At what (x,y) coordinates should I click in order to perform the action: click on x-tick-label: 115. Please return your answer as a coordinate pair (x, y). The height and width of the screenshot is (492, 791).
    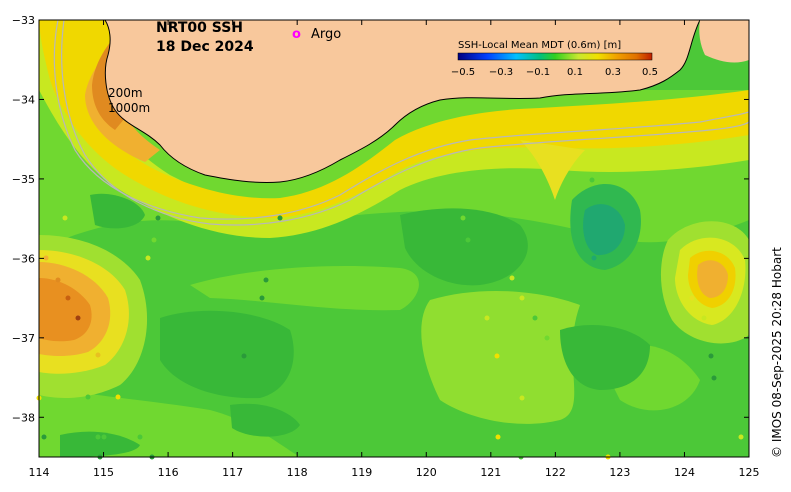
    Looking at the image, I should click on (103, 472).